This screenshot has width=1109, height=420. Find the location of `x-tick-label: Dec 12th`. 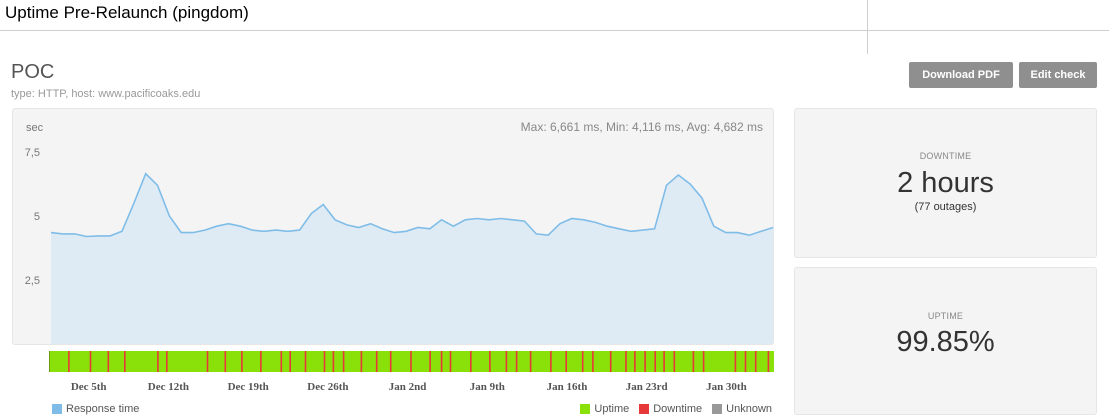

x-tick-label: Dec 12th is located at coordinates (168, 387).